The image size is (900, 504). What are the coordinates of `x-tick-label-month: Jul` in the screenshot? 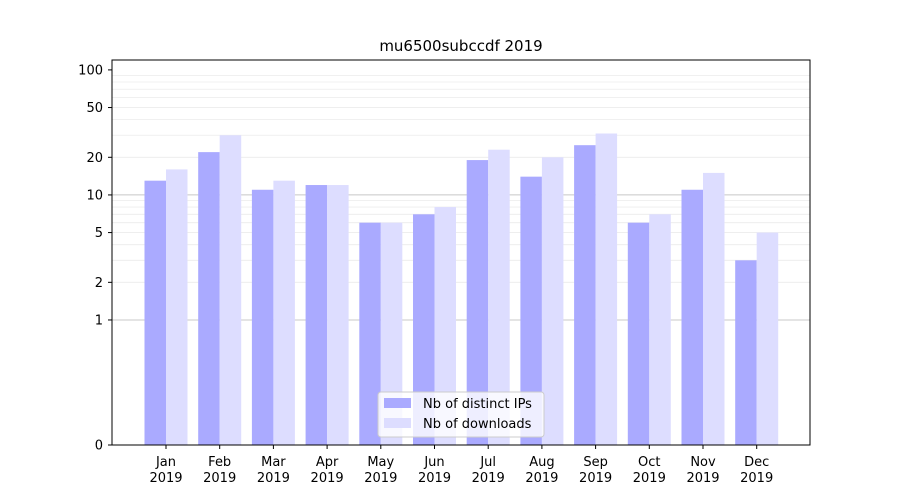 It's located at (487, 462).